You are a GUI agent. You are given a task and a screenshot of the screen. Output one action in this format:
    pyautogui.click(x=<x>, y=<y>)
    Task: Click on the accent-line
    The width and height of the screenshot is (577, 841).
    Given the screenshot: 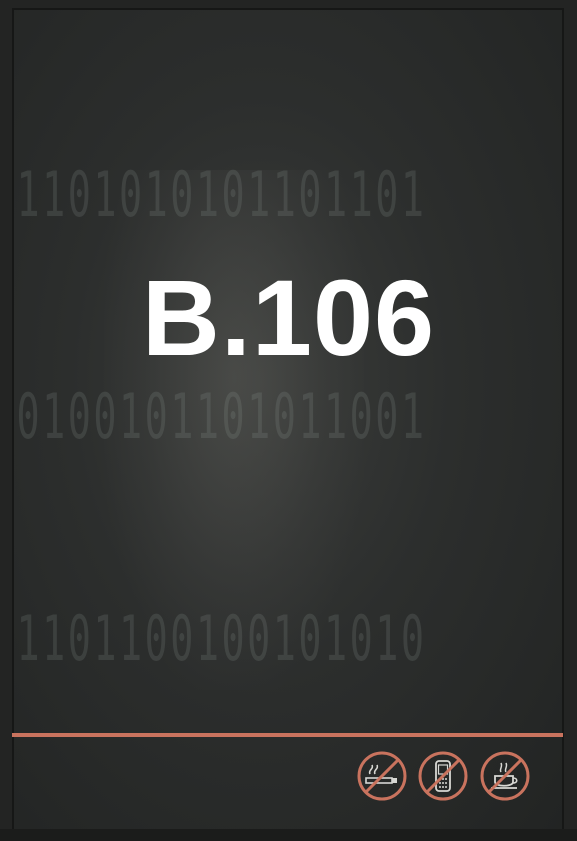 What is the action you would take?
    pyautogui.click(x=287, y=735)
    